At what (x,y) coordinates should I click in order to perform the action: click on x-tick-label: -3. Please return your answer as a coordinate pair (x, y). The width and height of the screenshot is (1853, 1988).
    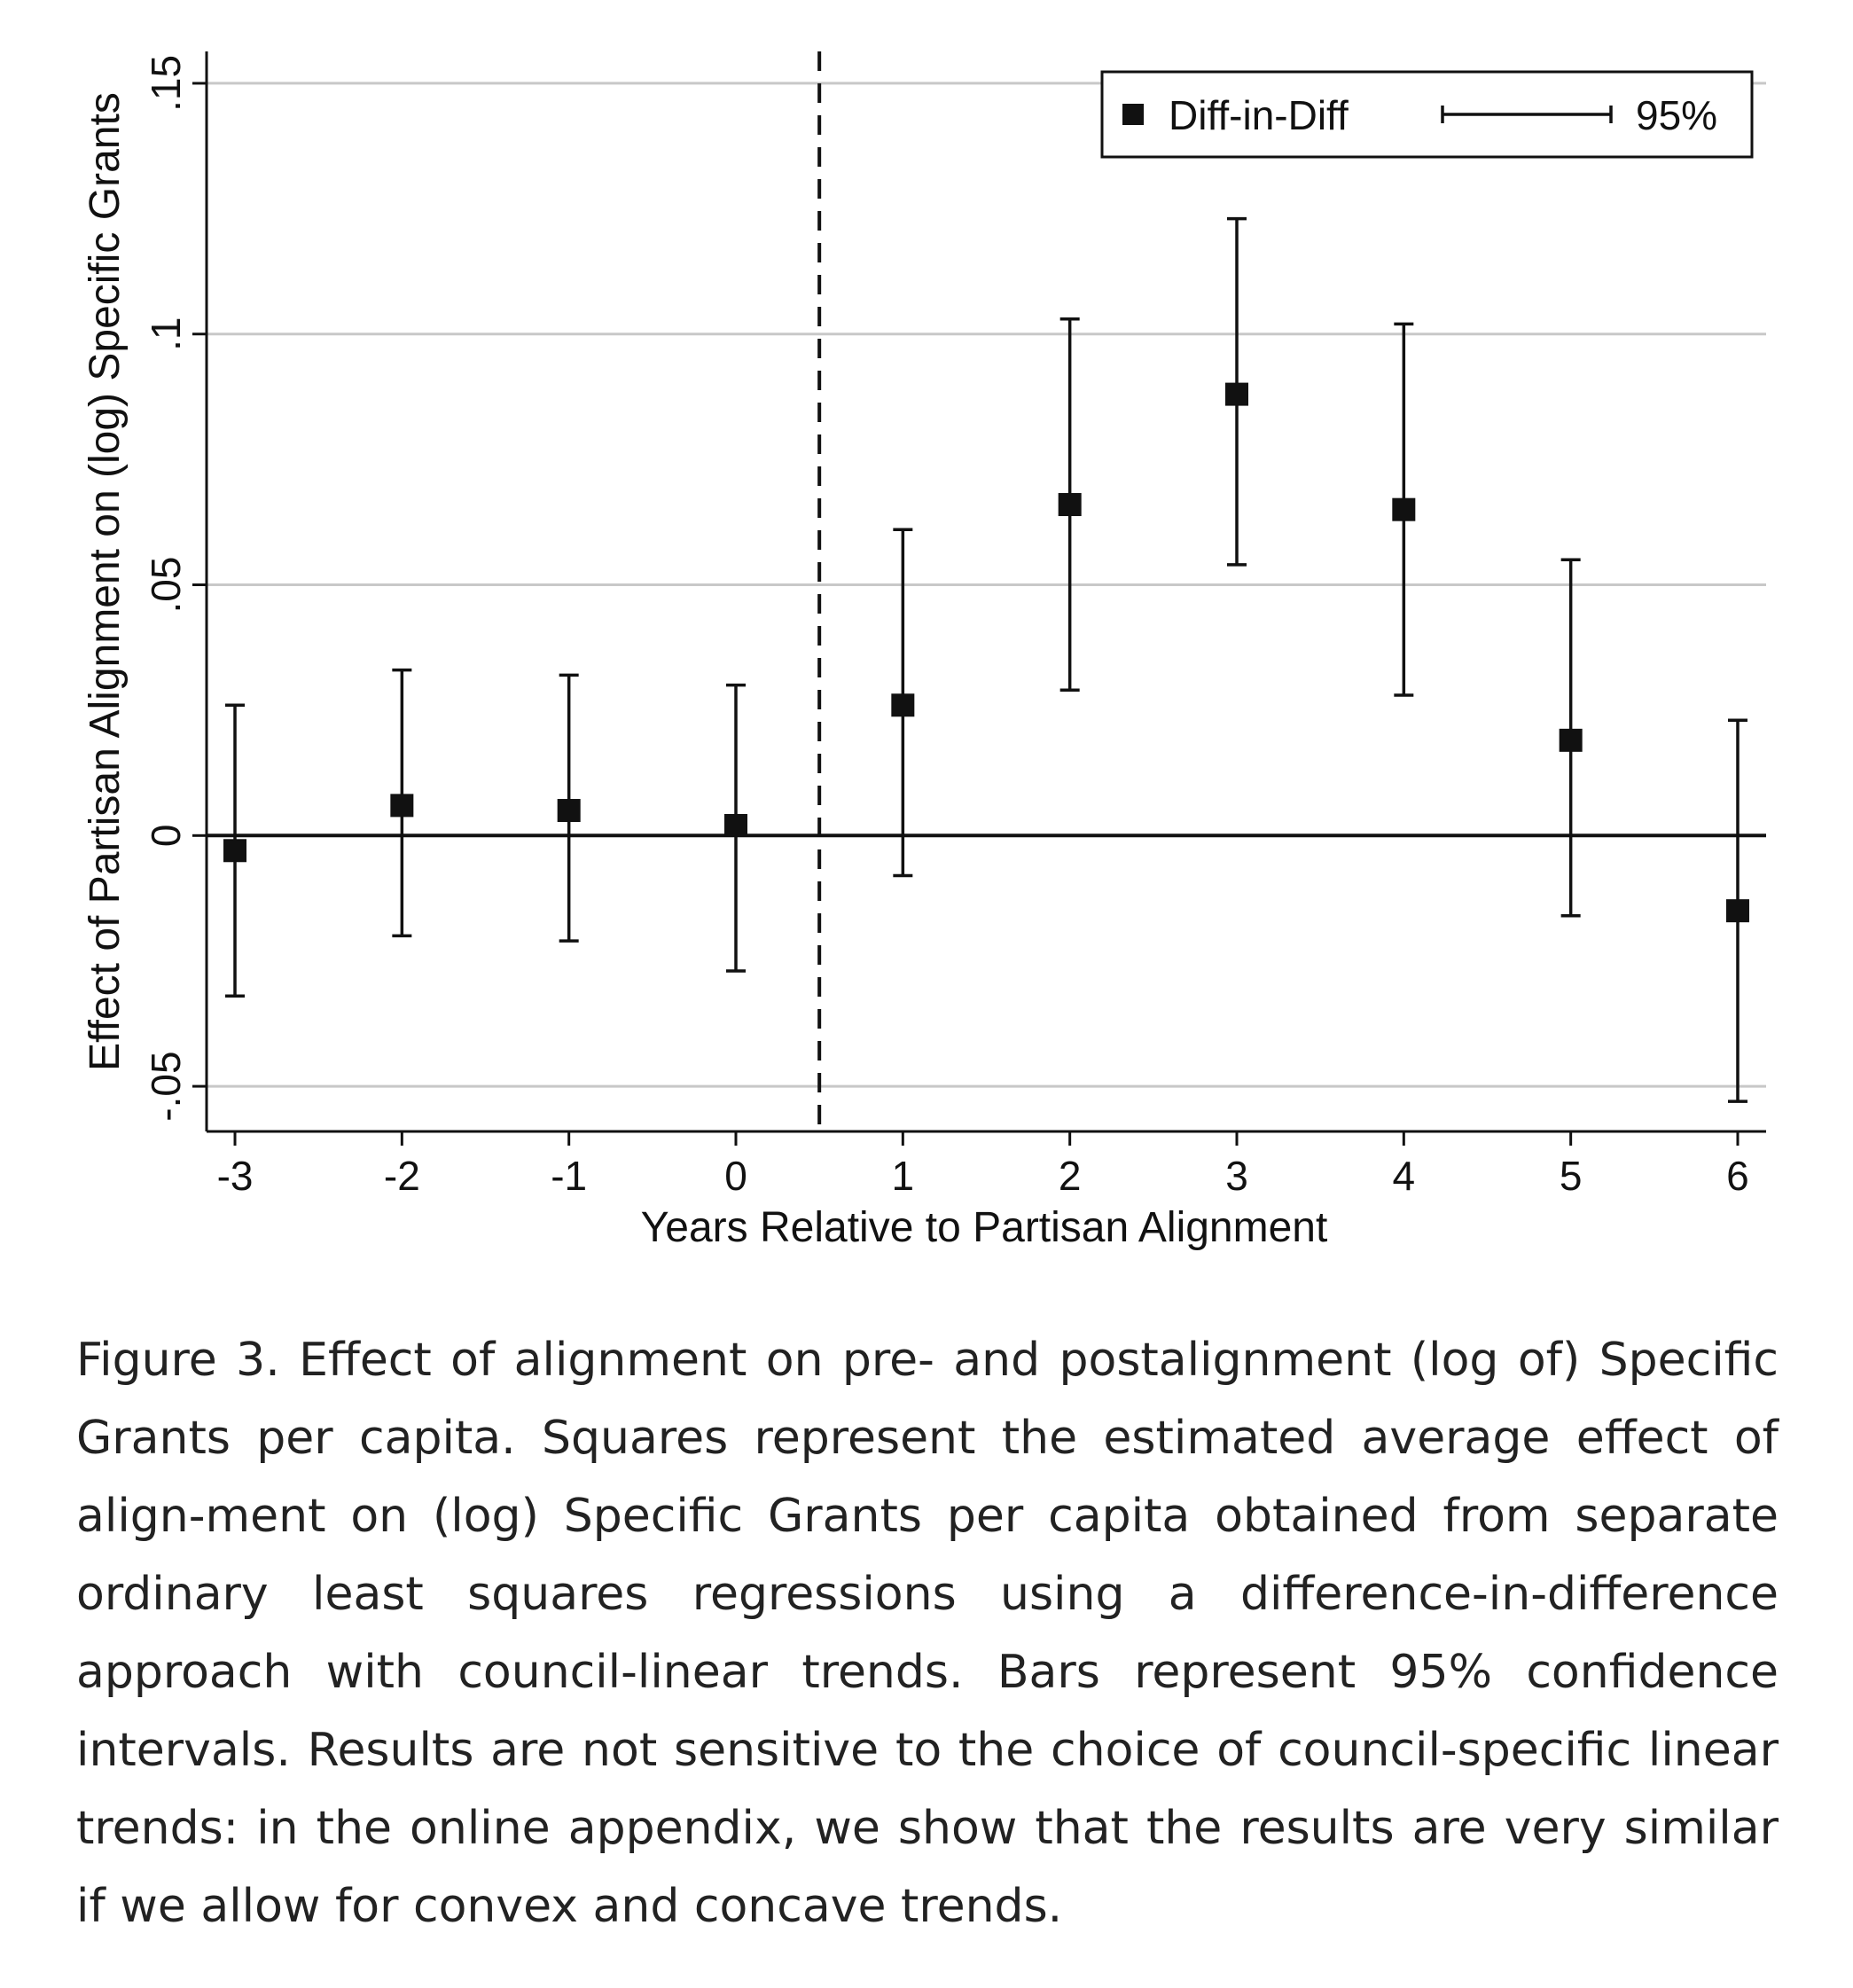
    Looking at the image, I should click on (236, 1176).